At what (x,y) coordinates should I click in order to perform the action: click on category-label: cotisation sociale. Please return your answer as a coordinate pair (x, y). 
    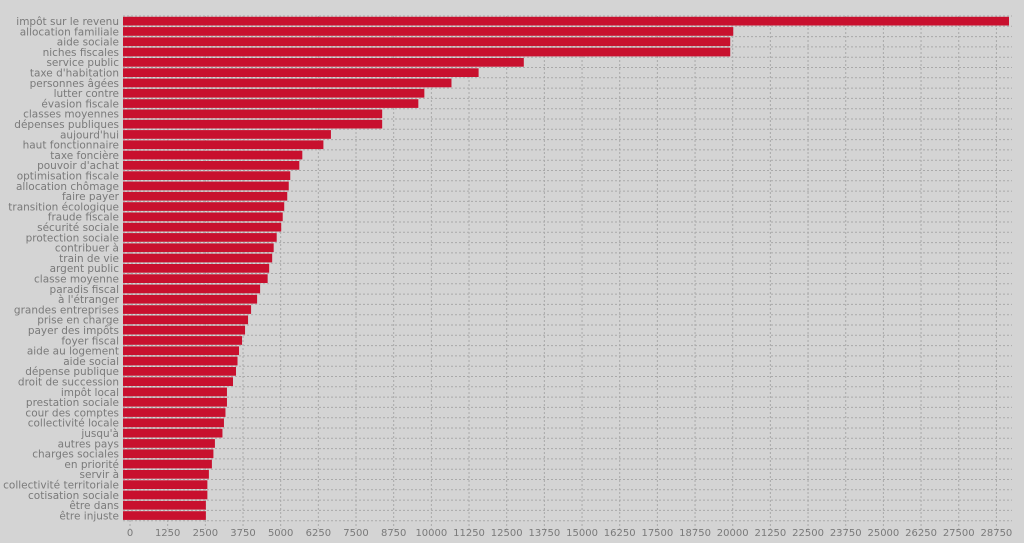
    Looking at the image, I should click on (73, 496).